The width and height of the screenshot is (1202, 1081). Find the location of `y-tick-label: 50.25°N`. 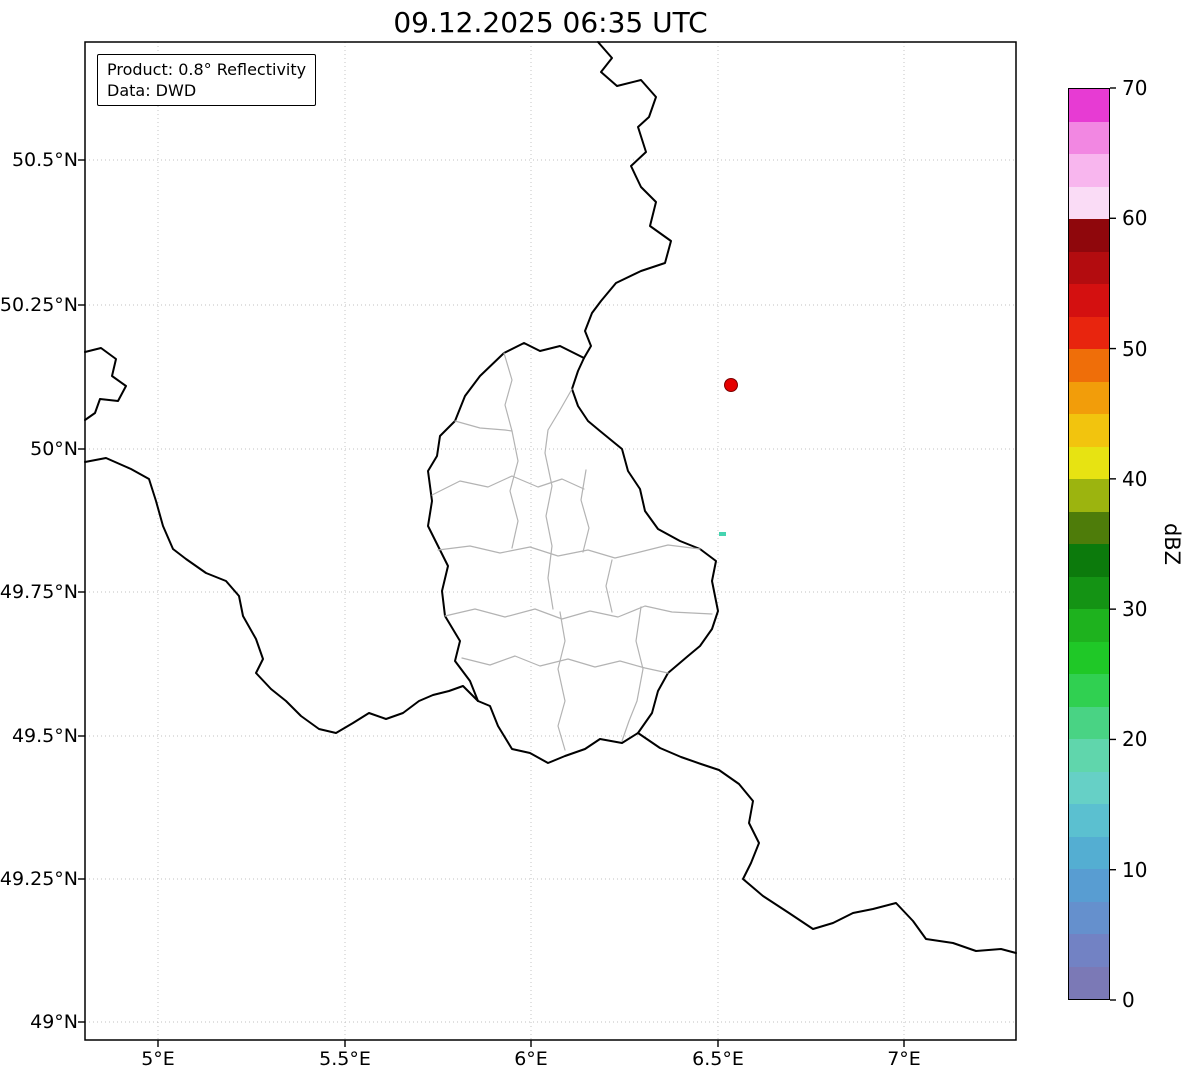

y-tick-label: 50.25°N is located at coordinates (39, 305).